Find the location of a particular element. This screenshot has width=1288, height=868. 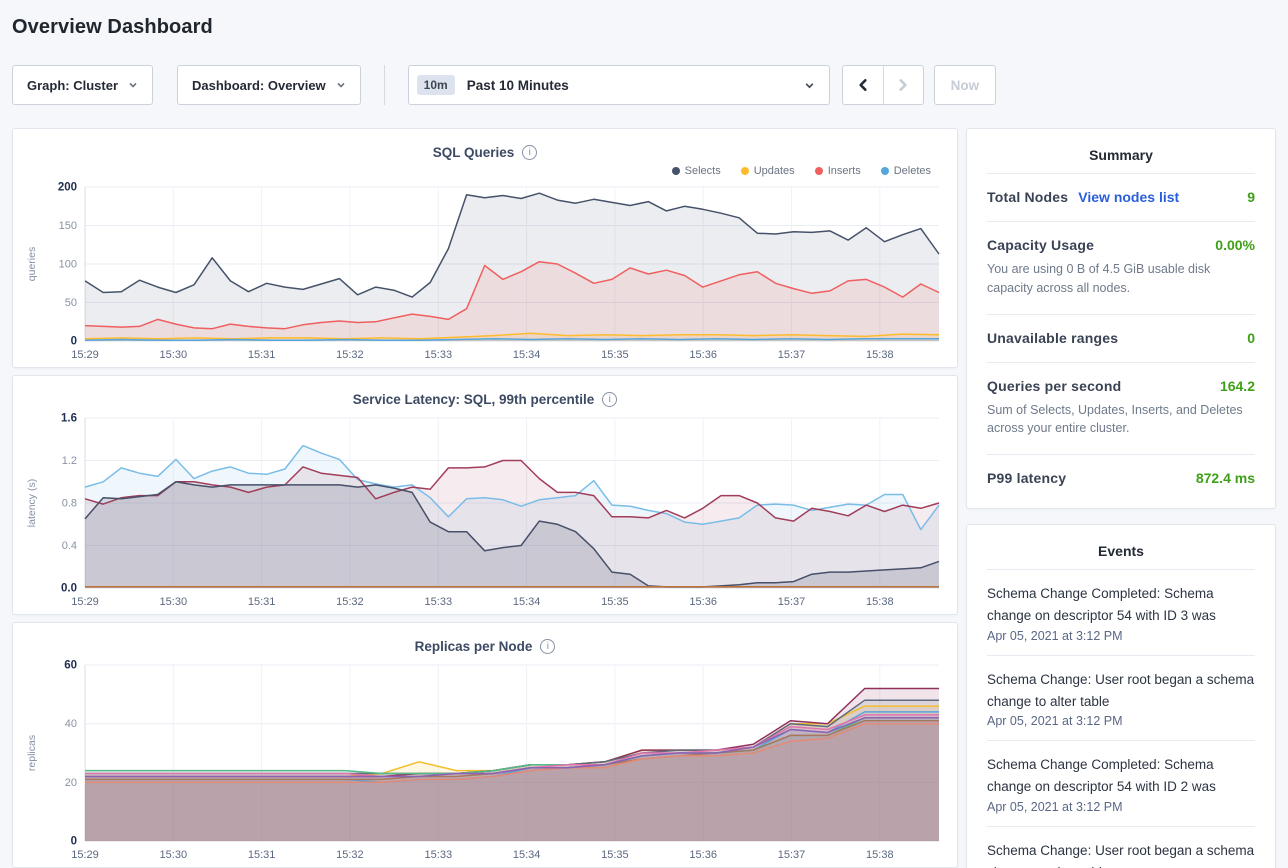

svg-text: 0.4 is located at coordinates (69, 546).